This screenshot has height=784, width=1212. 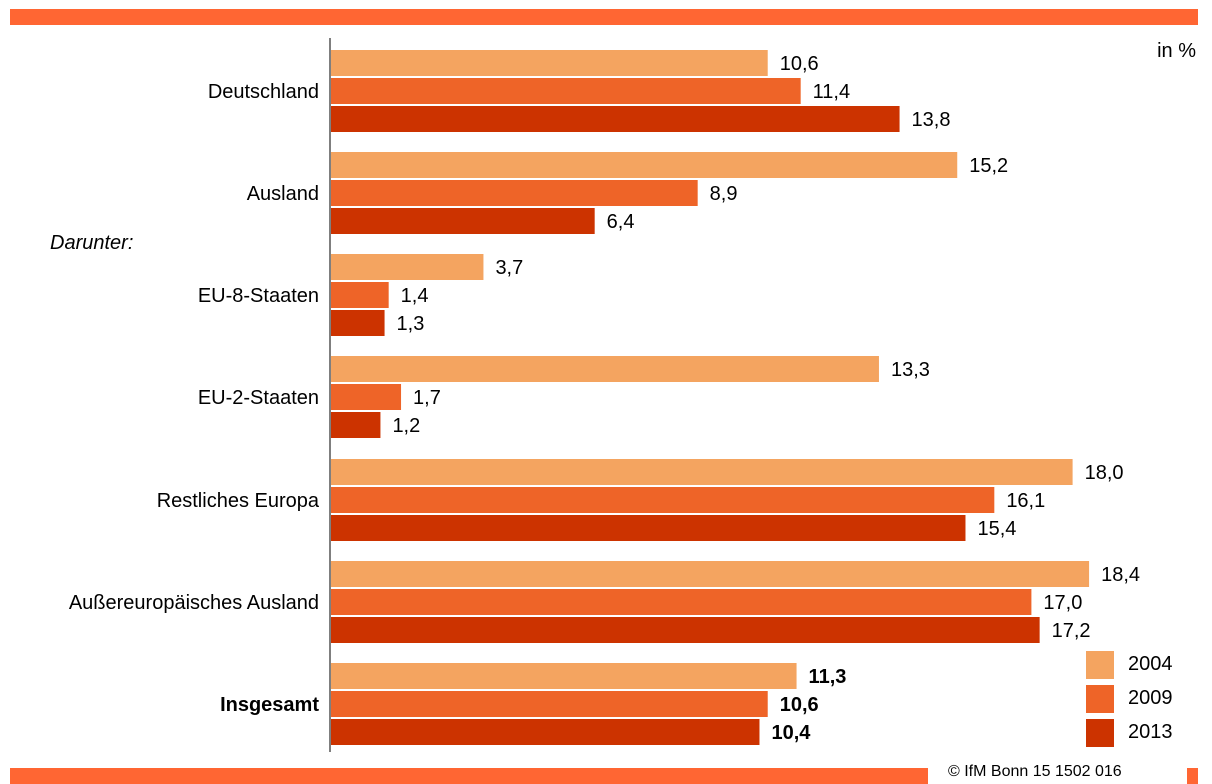 I want to click on legend-item-2004: 2004, so click(x=1146, y=665).